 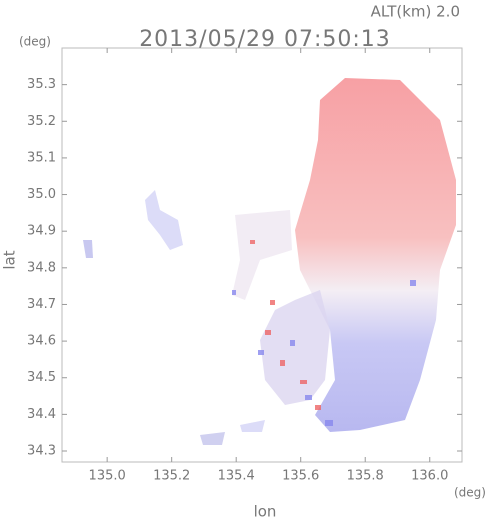 What do you see at coordinates (236, 476) in the screenshot?
I see `x-tick-label: 135.4` at bounding box center [236, 476].